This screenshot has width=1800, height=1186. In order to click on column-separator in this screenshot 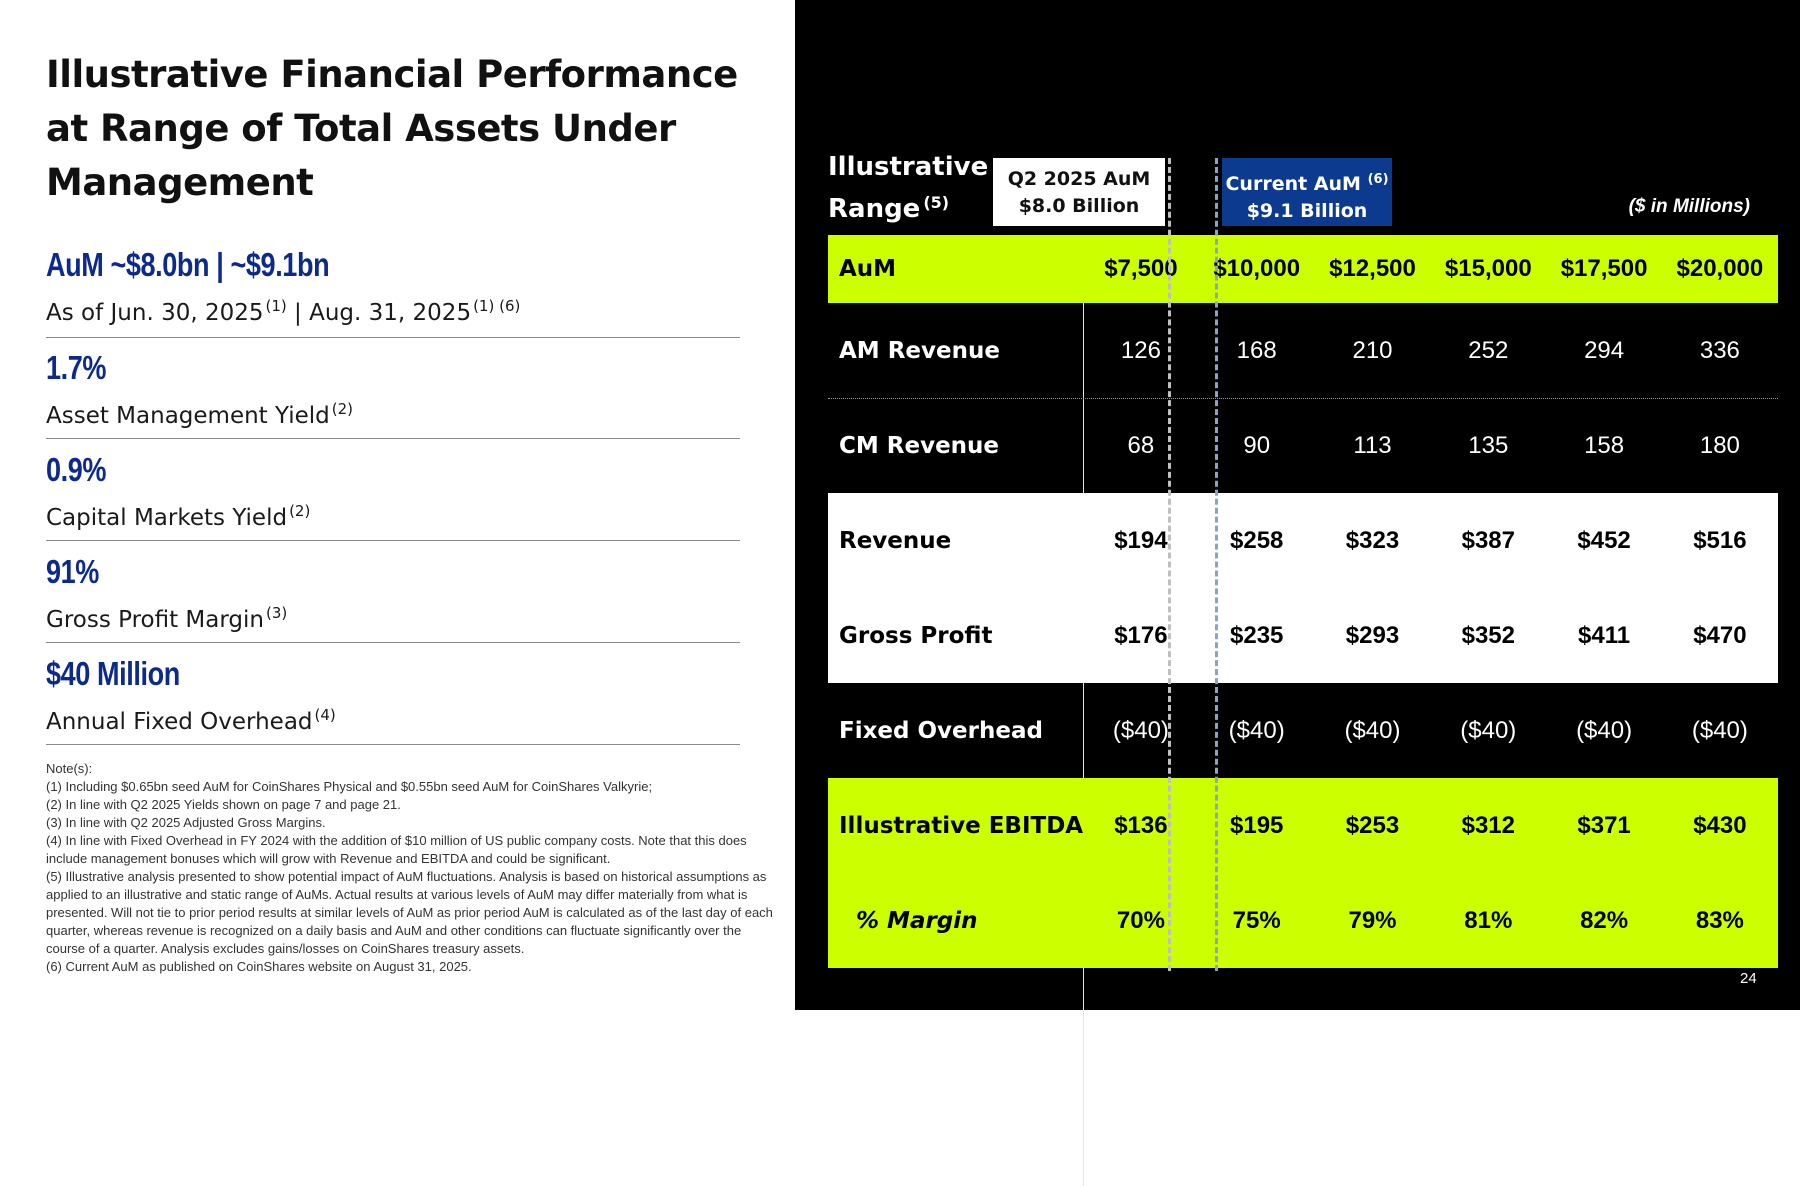, I will do `click(1083, 710)`.